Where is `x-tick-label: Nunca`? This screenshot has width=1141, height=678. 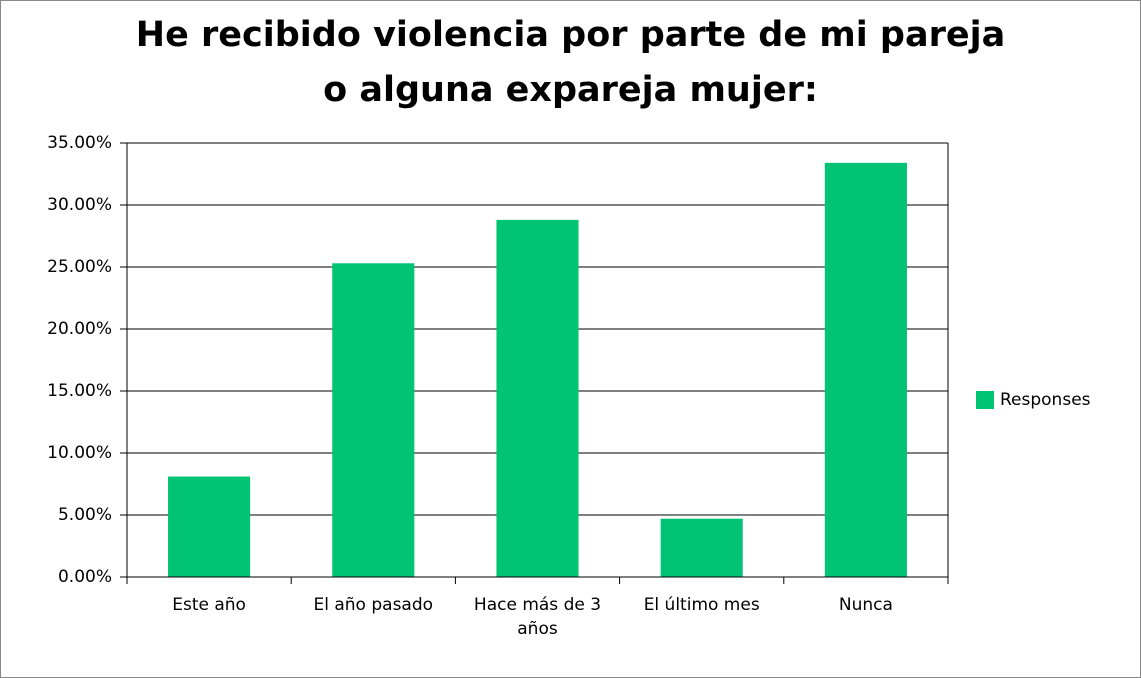
x-tick-label: Nunca is located at coordinates (865, 605).